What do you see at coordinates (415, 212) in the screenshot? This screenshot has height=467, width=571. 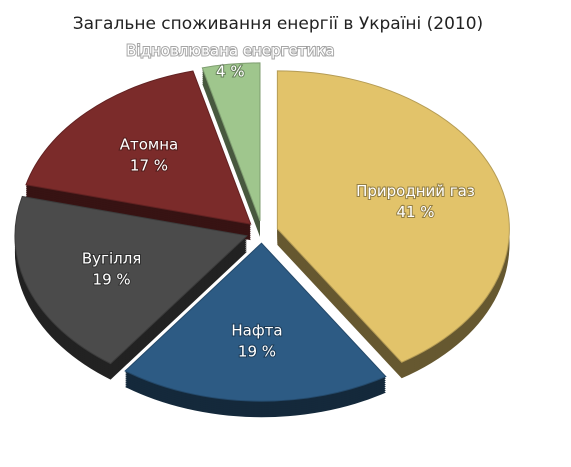 I see `slice-value-label: 41 %` at bounding box center [415, 212].